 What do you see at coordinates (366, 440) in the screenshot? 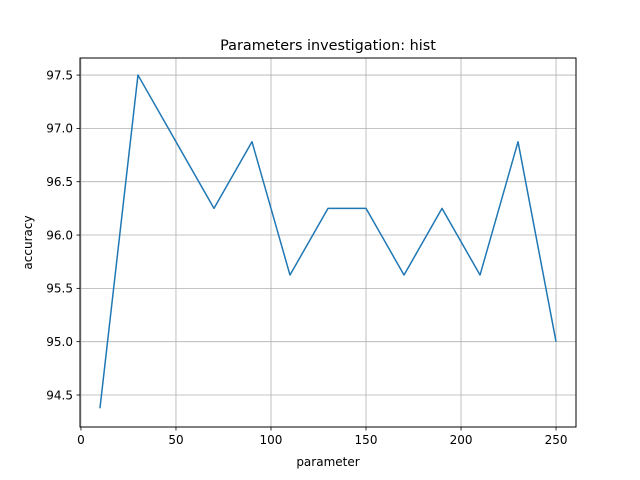
I see `x-tick-label: 150` at bounding box center [366, 440].